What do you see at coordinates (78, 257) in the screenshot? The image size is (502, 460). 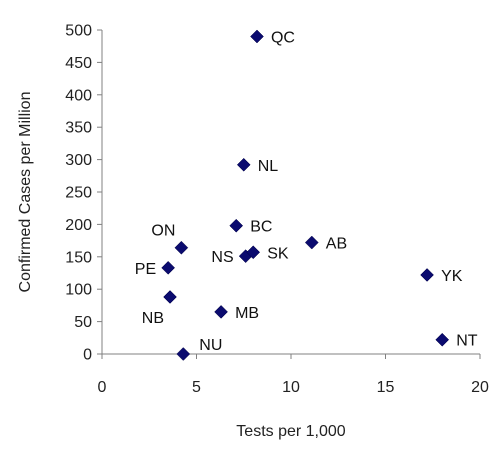 I see `y-tick-label: 150` at bounding box center [78, 257].